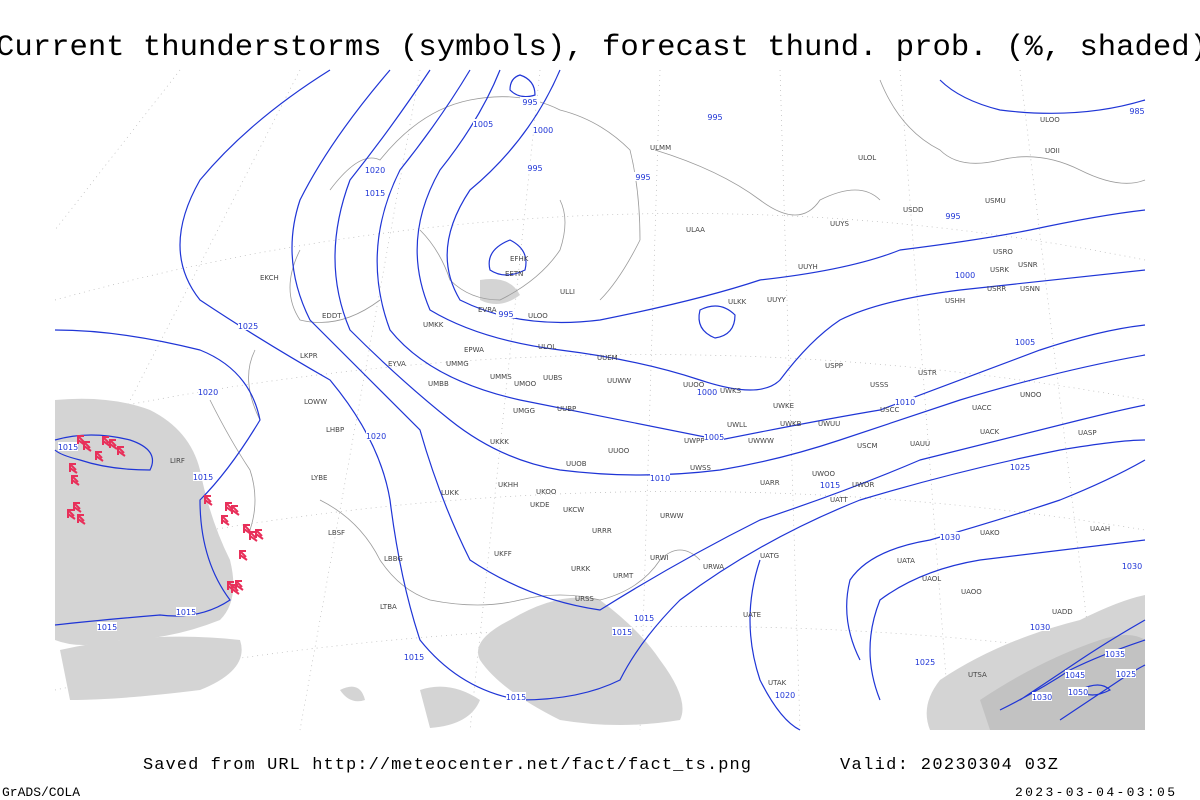 The height and width of the screenshot is (800, 1200). I want to click on thunderstorm-symbols, so click(165, 515).